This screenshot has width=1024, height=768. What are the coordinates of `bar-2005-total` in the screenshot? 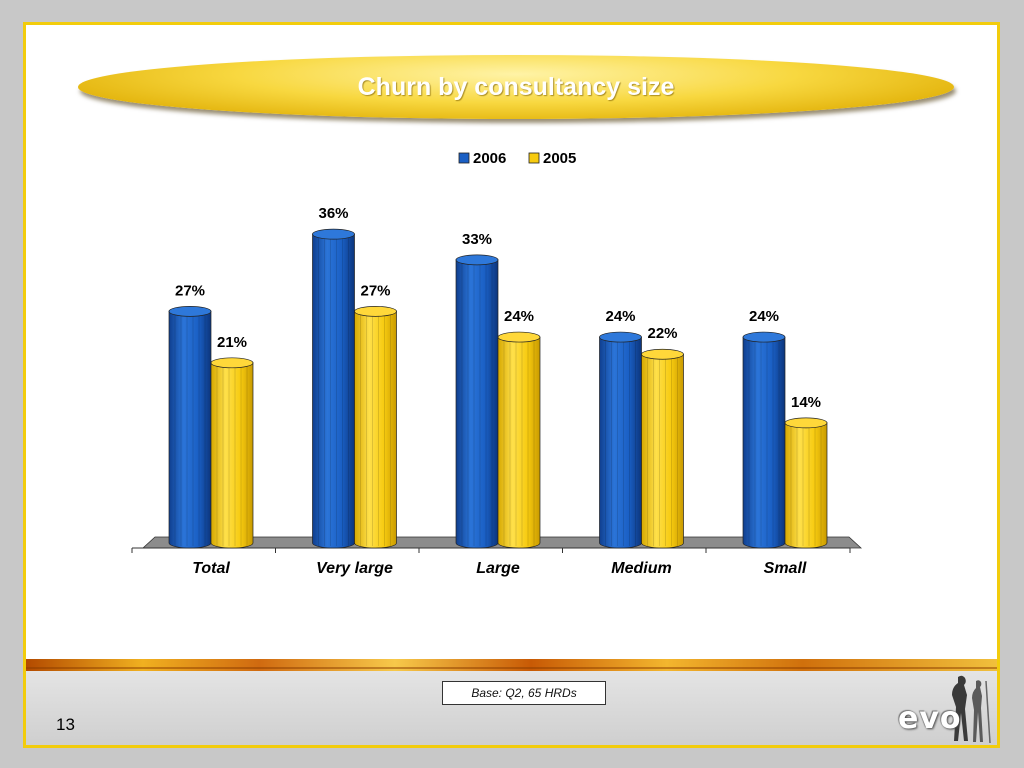 It's located at (232, 455).